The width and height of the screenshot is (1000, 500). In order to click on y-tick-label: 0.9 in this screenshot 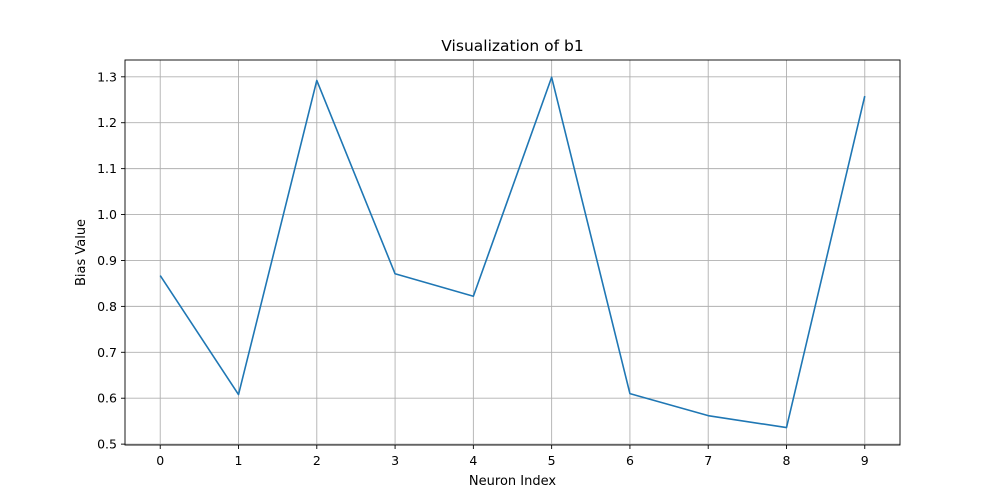, I will do `click(107, 260)`.